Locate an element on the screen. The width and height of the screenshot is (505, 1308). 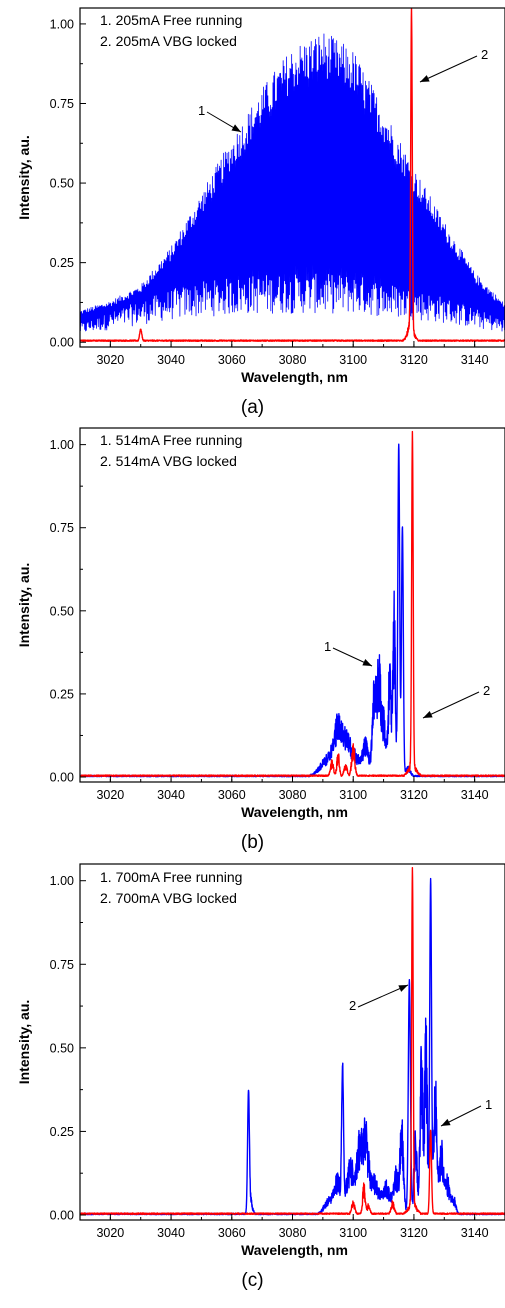
legend-entry-2: 2. 205mA VBG locked is located at coordinates (168, 41).